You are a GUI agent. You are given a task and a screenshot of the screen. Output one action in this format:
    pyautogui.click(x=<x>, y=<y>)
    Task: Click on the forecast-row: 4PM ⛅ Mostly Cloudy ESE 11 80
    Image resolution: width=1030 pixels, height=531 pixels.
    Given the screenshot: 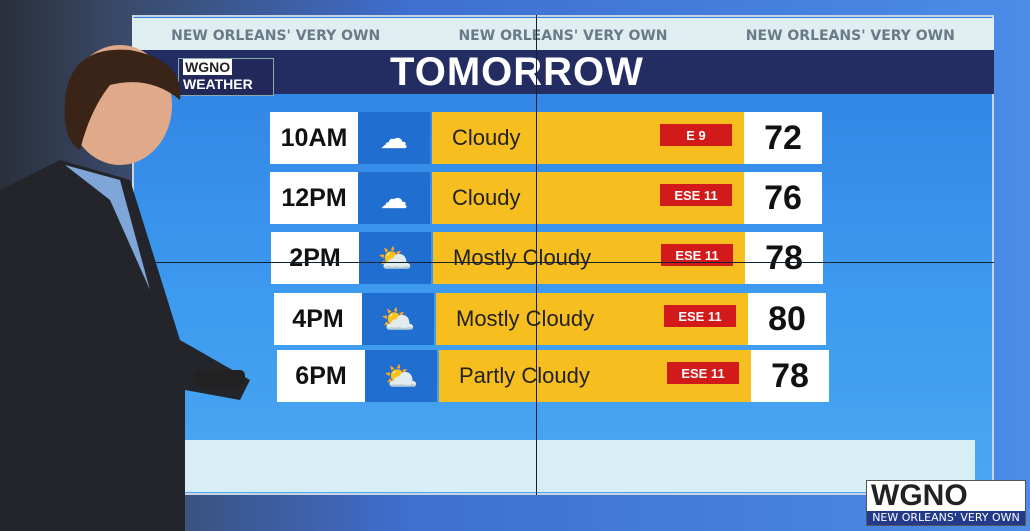 What is the action you would take?
    pyautogui.click(x=550, y=319)
    